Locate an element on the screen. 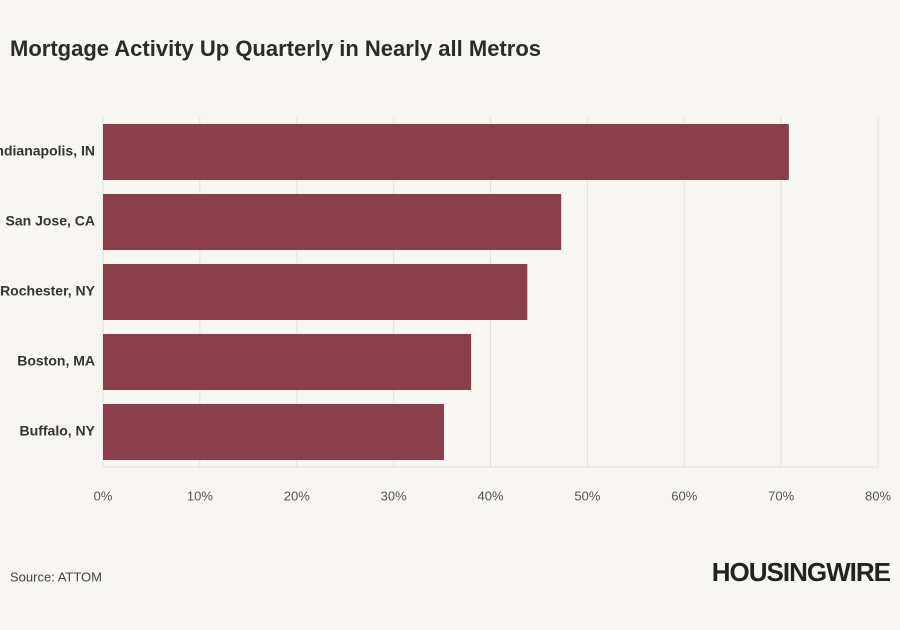 The height and width of the screenshot is (630, 900). y-tick-label: Buffalo, NY is located at coordinates (58, 431).